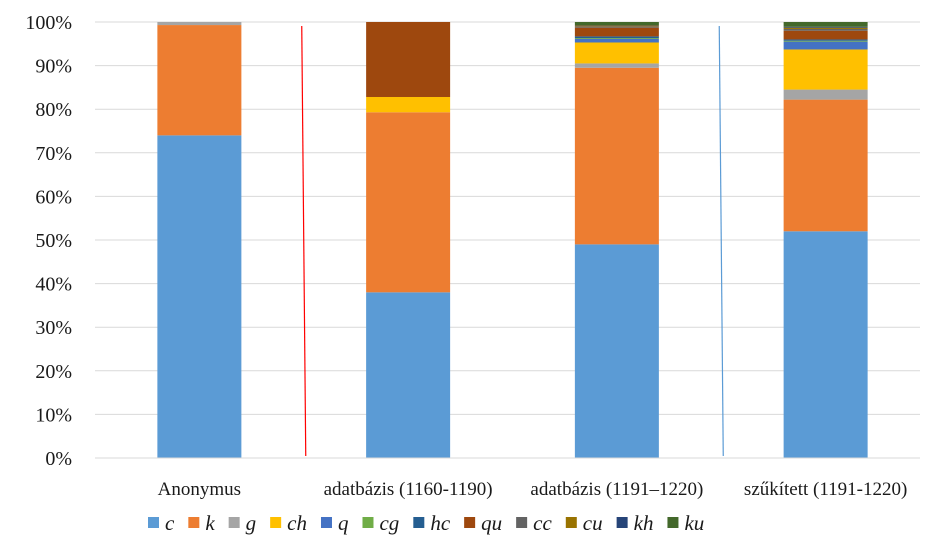  I want to click on y-axis-tick-labels: 0% 10% 20% 30% 40% 50% 60% 70% 80% 90% 100%, so click(48, 241).